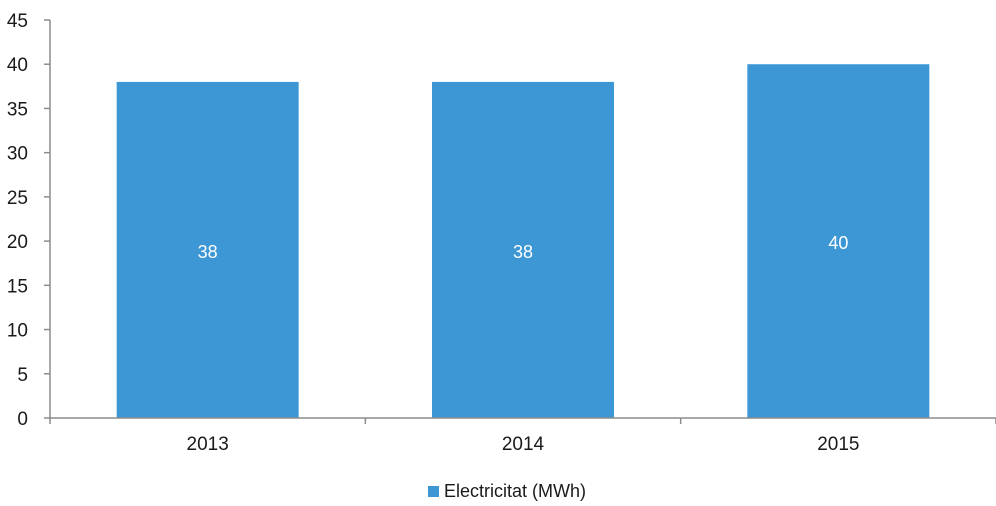  Describe the element at coordinates (433, 491) in the screenshot. I see `legend-swatch` at that location.